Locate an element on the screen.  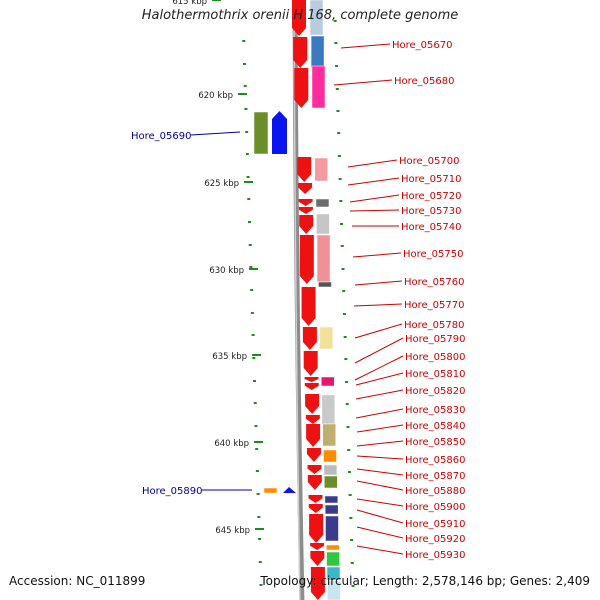
tick-label: 615 kbp is located at coordinates (189, 3).